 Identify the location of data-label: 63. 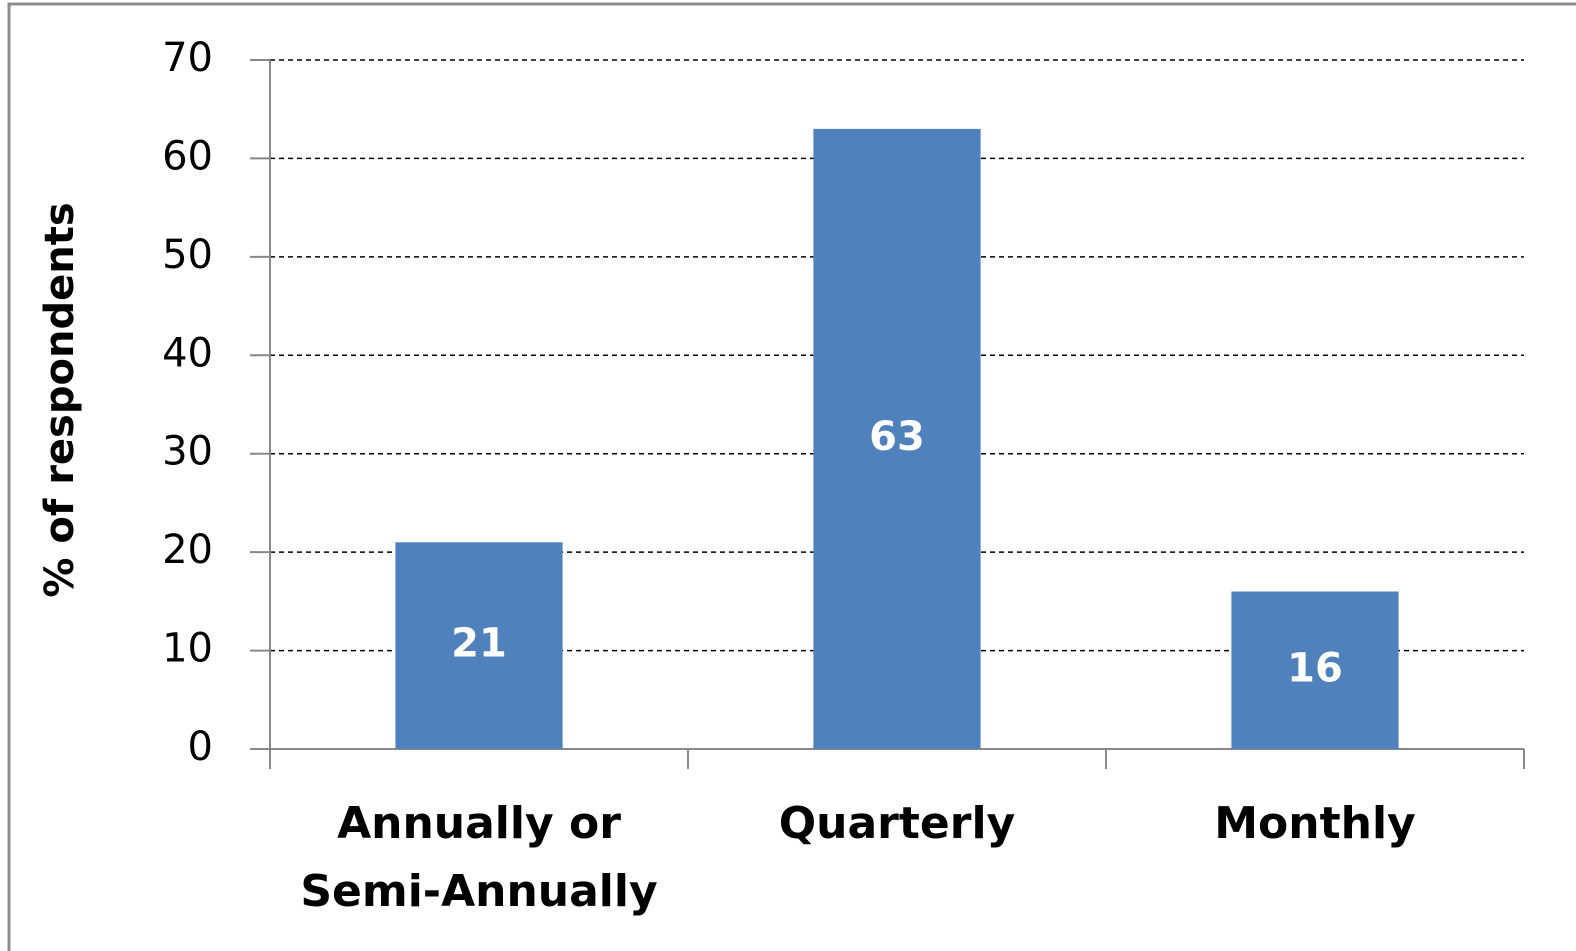
(897, 437).